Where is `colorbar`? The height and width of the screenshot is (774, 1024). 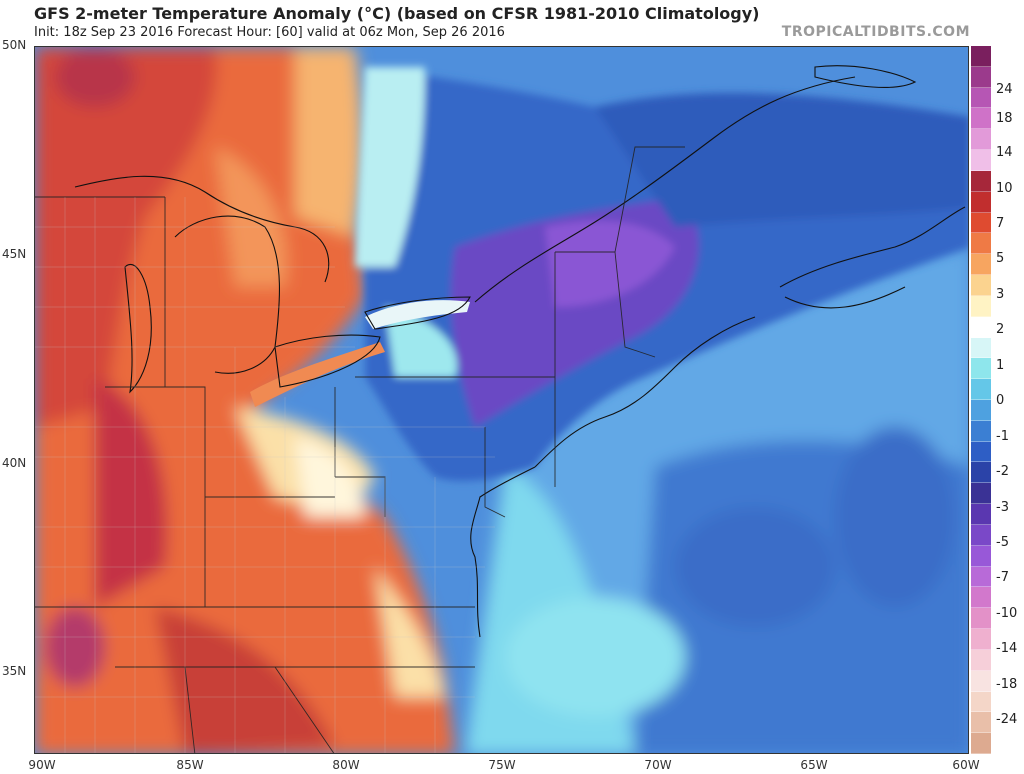
colorbar is located at coordinates (981, 400).